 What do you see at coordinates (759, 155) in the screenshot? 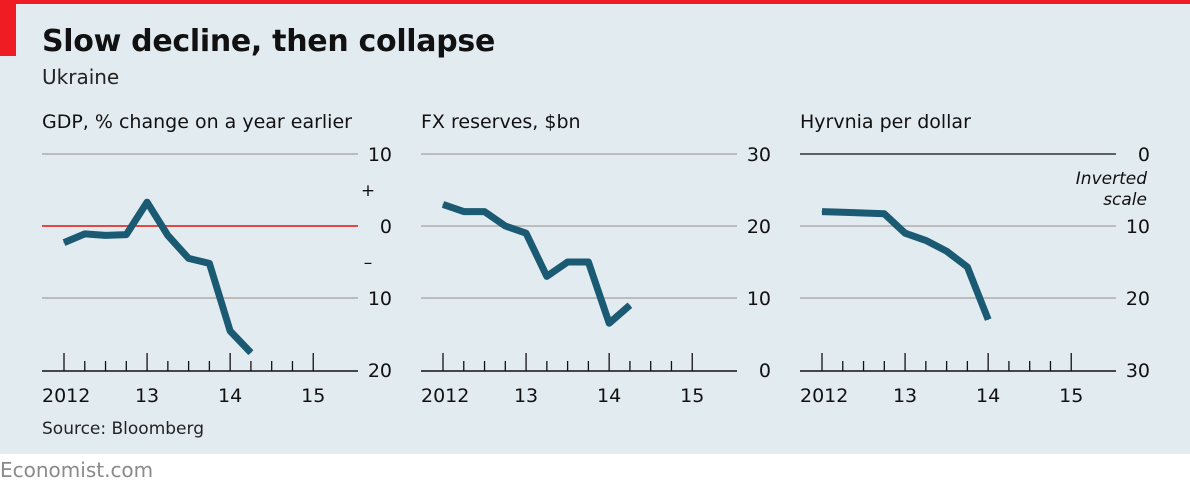
I see `fx-y-tick-label: 30` at bounding box center [759, 155].